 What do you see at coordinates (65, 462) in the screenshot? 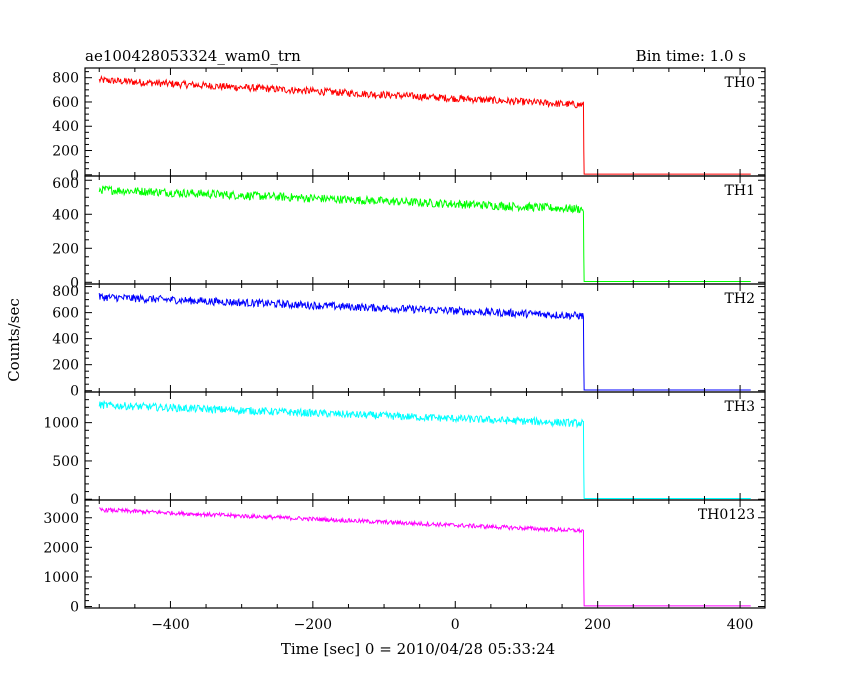
I see `y-tick-label: 500` at bounding box center [65, 462].